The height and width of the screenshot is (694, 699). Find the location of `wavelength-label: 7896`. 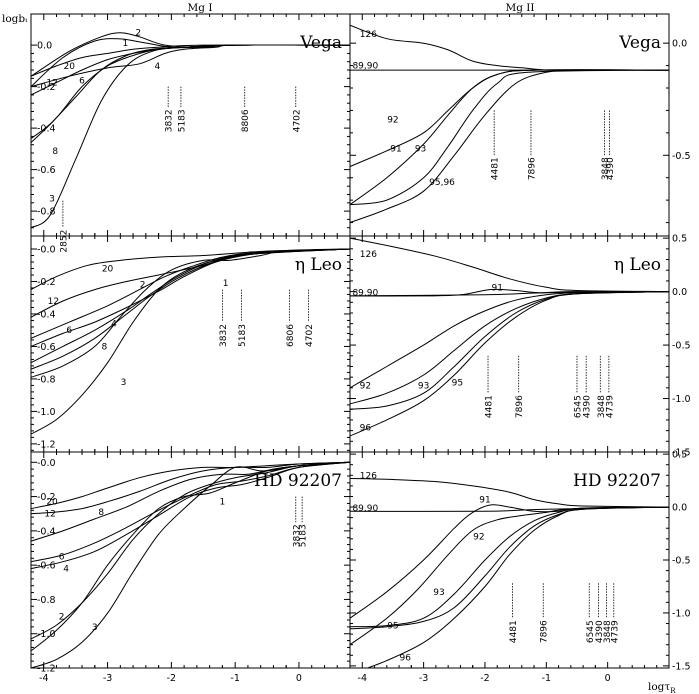

wavelength-label: 7896 is located at coordinates (532, 168).